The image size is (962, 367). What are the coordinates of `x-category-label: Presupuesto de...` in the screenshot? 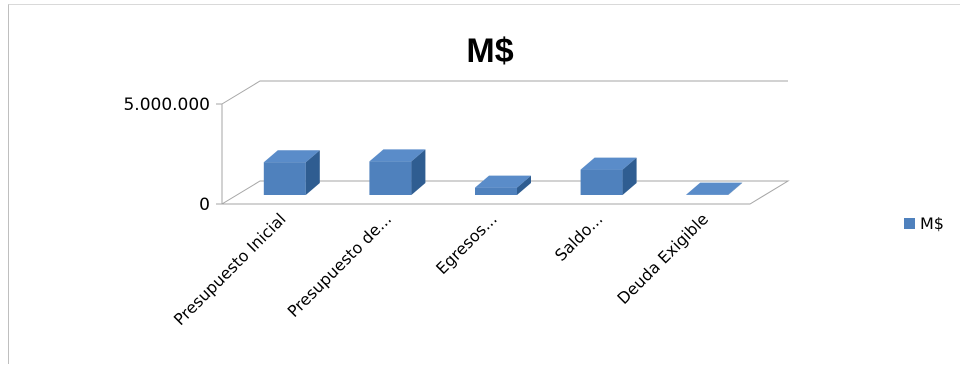 It's located at (340, 265).